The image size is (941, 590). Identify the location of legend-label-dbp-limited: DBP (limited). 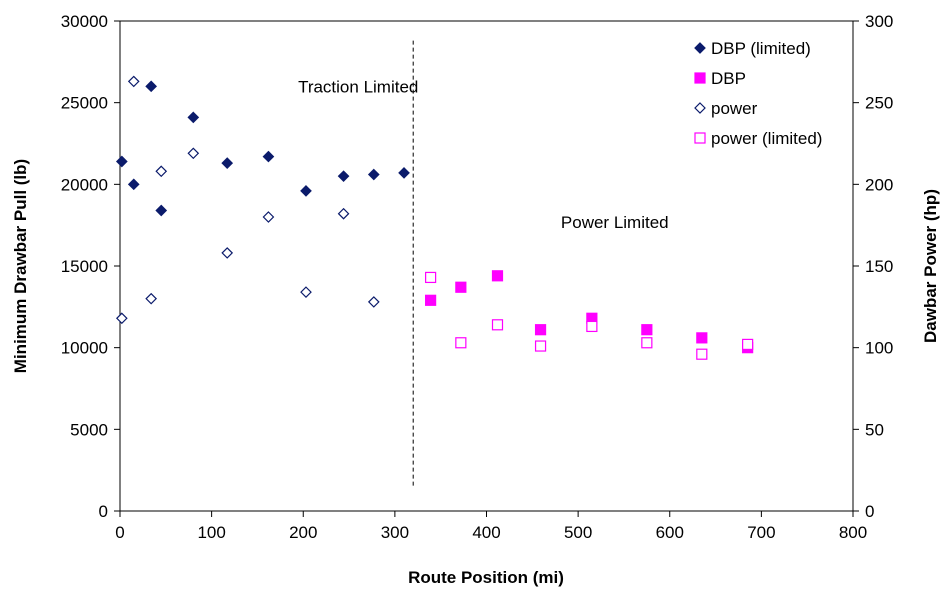
(761, 48).